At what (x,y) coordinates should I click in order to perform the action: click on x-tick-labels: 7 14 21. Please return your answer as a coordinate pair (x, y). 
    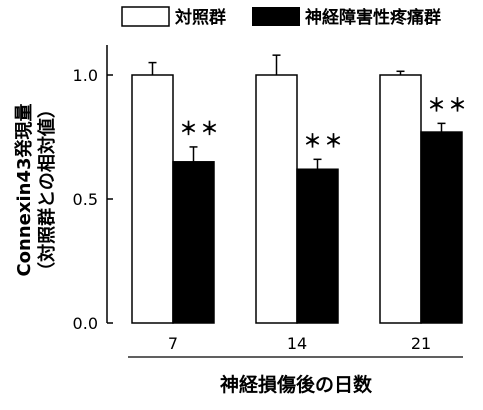
    Looking at the image, I should click on (299, 343).